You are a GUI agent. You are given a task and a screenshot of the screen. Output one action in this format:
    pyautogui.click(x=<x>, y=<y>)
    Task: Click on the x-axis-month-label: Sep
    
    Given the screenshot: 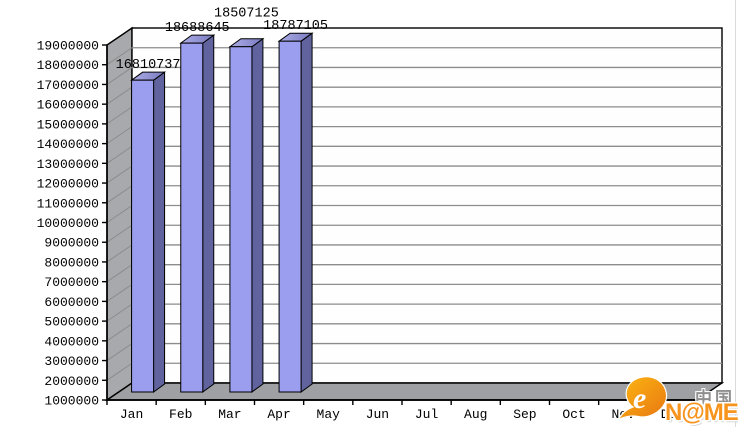 What is the action you would take?
    pyautogui.click(x=524, y=414)
    